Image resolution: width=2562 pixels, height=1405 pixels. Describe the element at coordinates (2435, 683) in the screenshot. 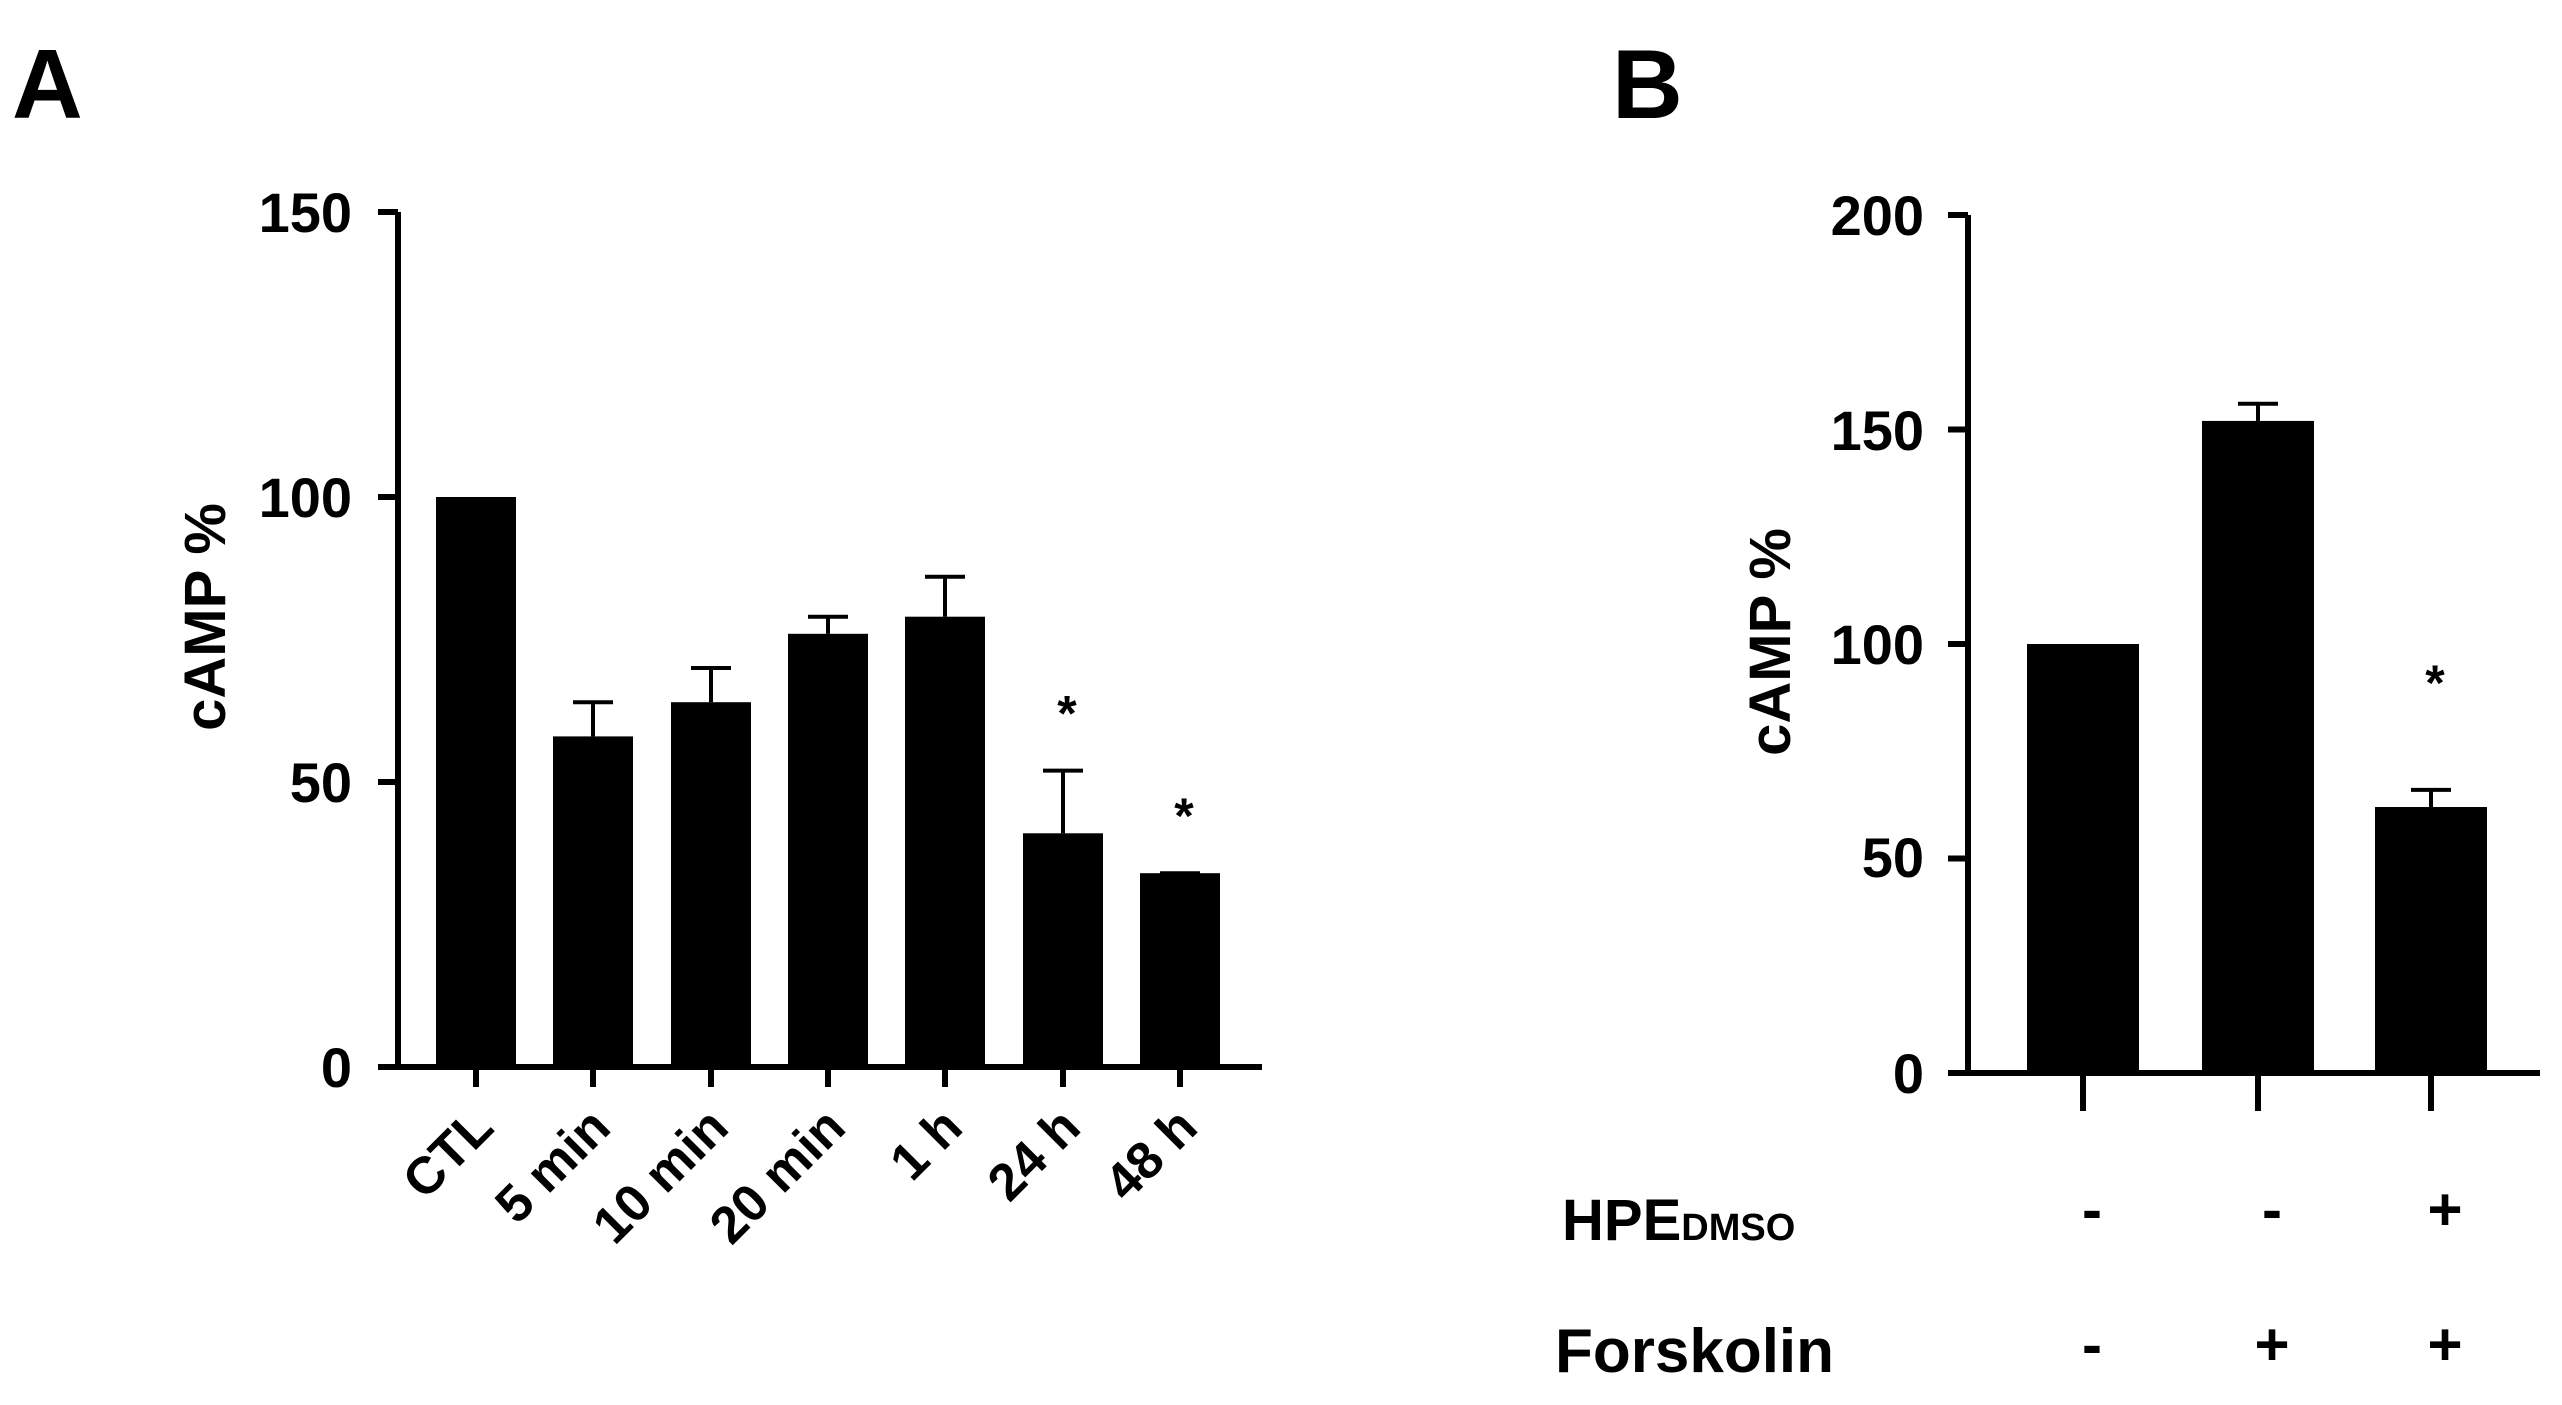

I see `panel-b-significance-mark: *` at that location.